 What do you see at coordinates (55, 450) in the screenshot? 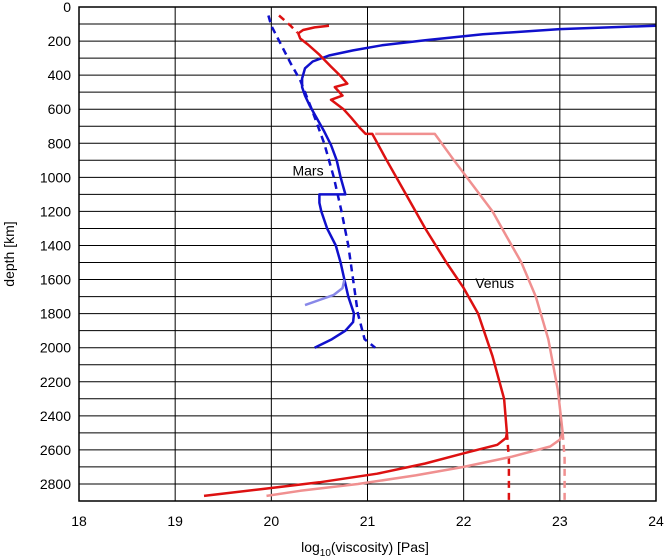
I see `y-tick-label: 2600` at bounding box center [55, 450].